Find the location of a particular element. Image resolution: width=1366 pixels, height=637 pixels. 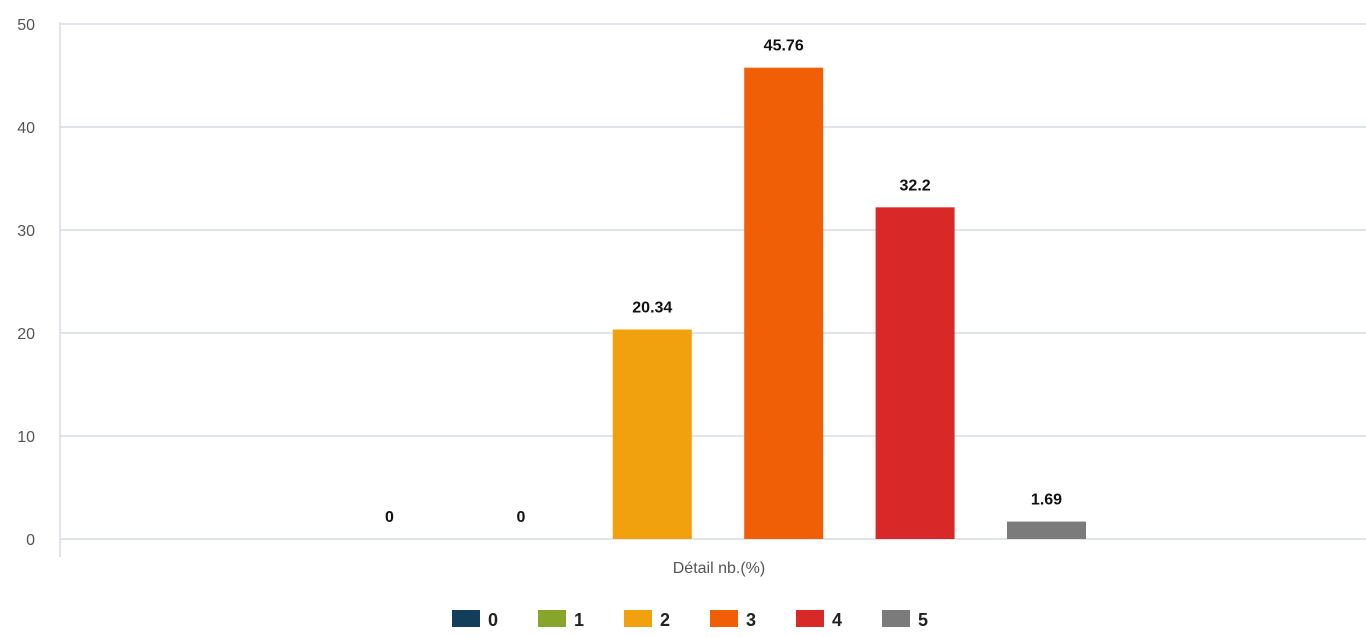

y-tick-label: 40 is located at coordinates (26, 128).